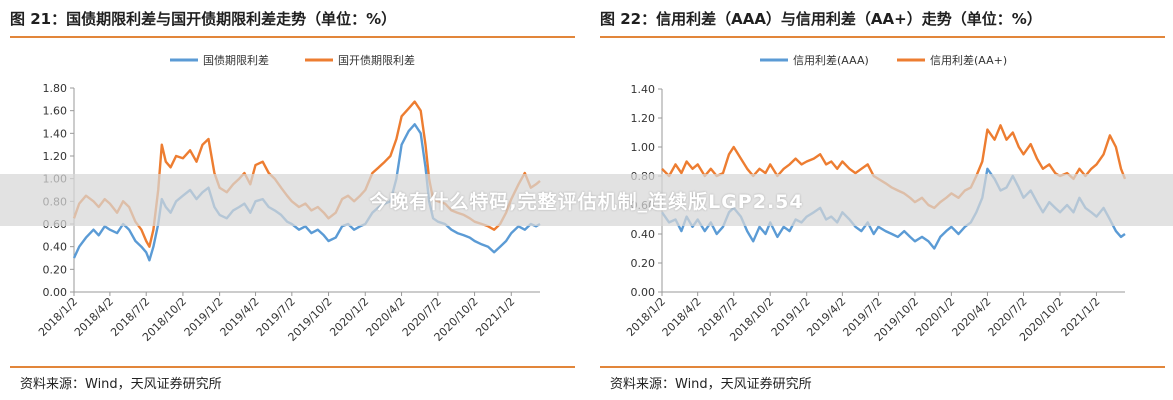  What do you see at coordinates (831, 60) in the screenshot?
I see `legend-label: 信用利差(AAA)` at bounding box center [831, 60].